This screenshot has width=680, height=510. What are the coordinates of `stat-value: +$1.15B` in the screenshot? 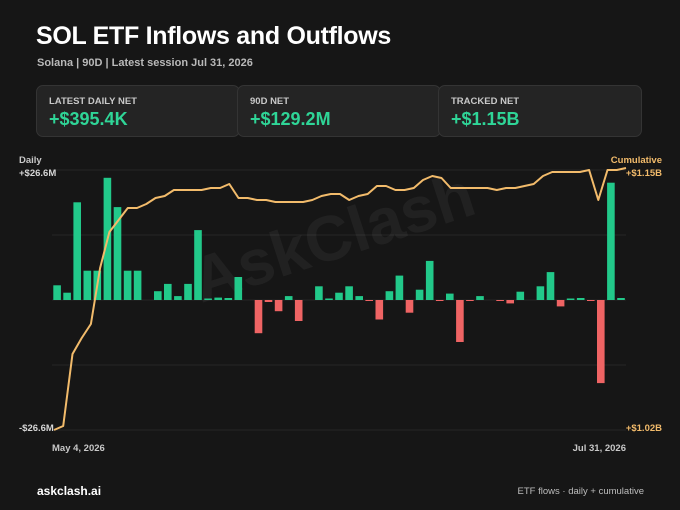 It's located at (485, 119).